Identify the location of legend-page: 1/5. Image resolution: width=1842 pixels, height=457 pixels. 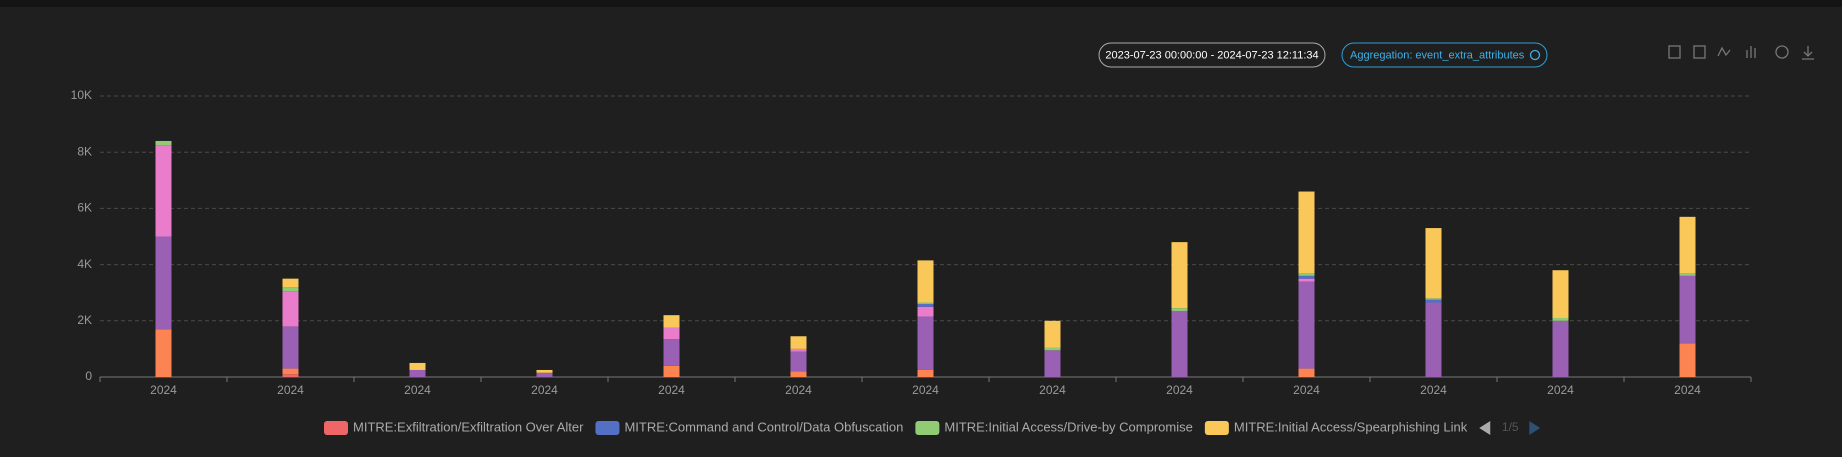
(1510, 427).